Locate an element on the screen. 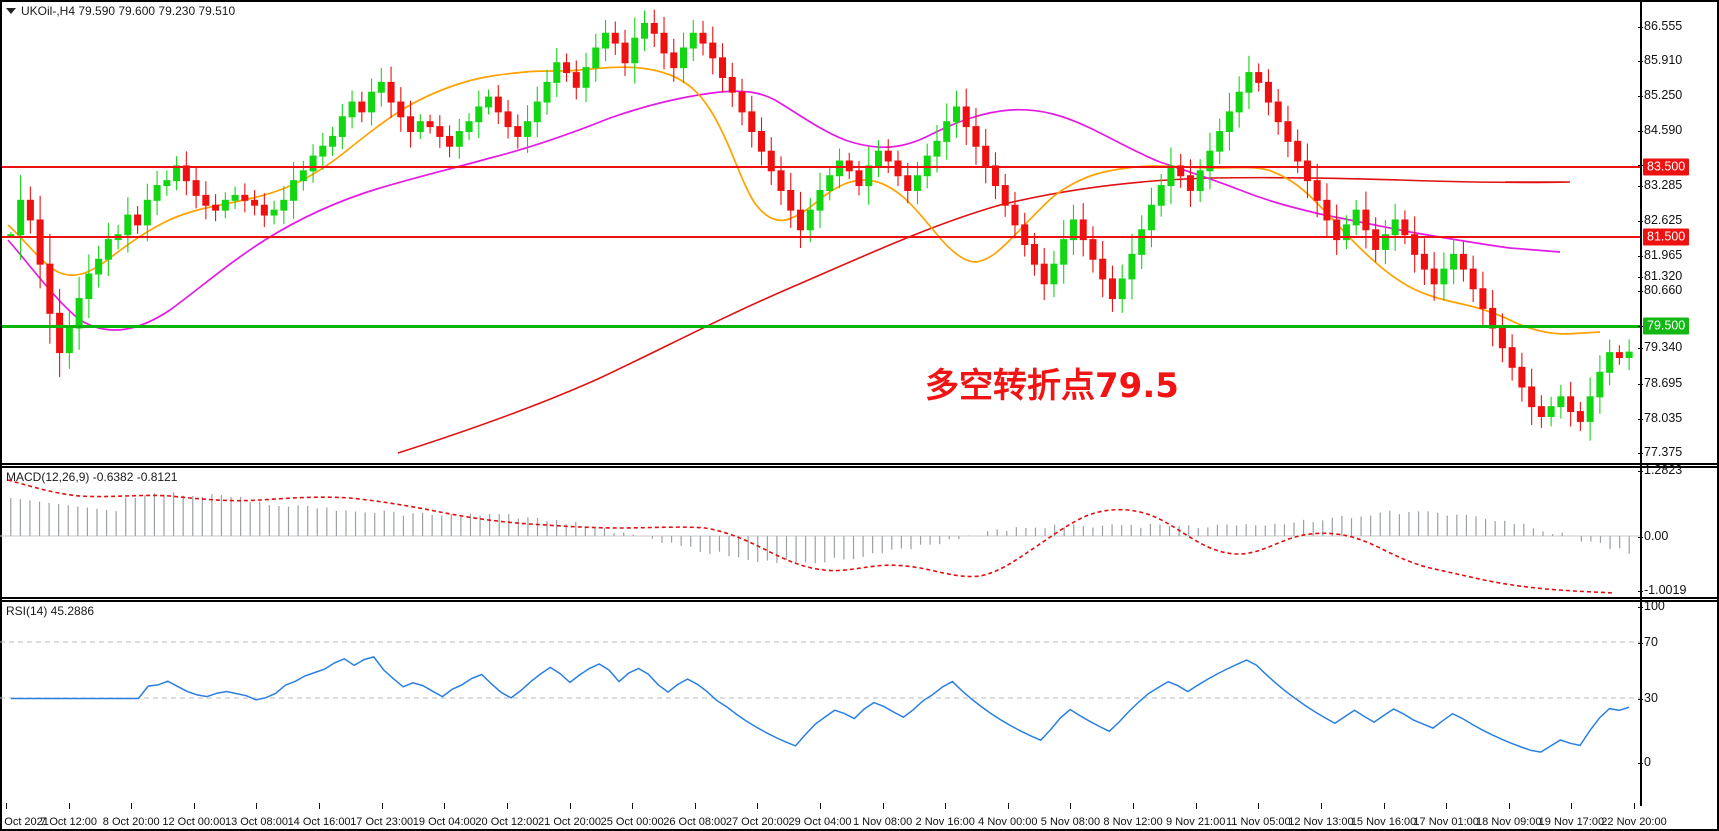  rsi-line is located at coordinates (820, 704).